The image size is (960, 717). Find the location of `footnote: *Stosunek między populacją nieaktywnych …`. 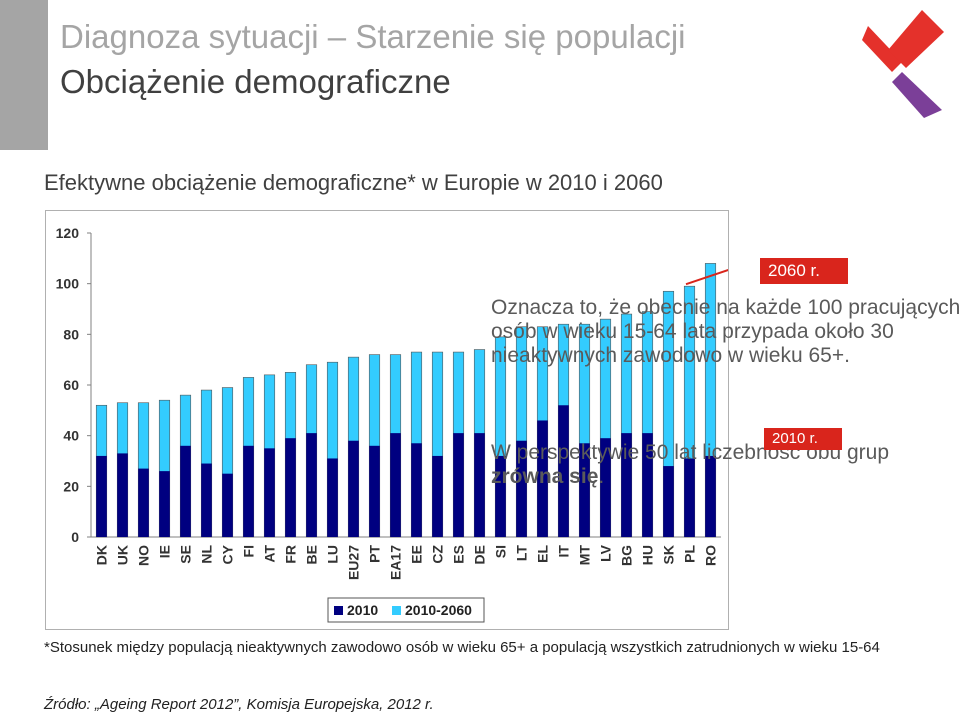

footnote: *Stosunek między populacją nieaktywnych … is located at coordinates (462, 647).